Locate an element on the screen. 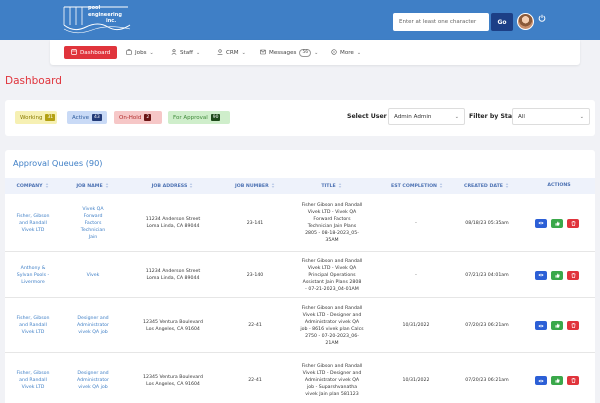  nav-dashboard: Dashboard is located at coordinates (91, 52).